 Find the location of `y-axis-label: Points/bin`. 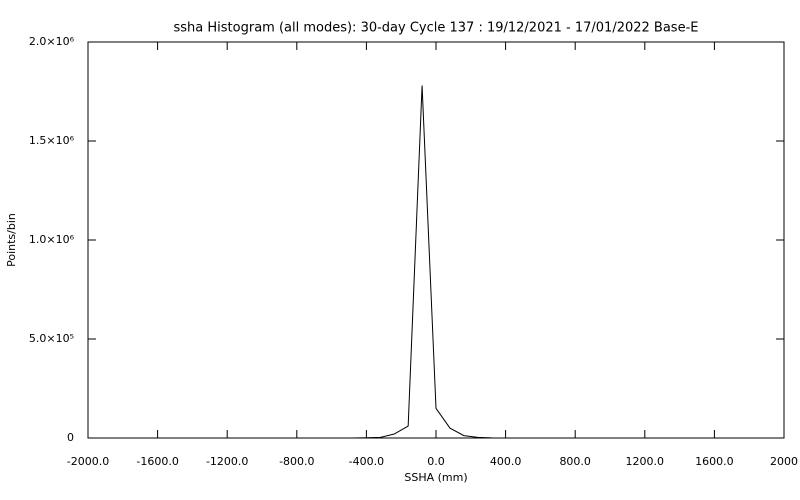

y-axis-label: Points/bin is located at coordinates (11, 240).